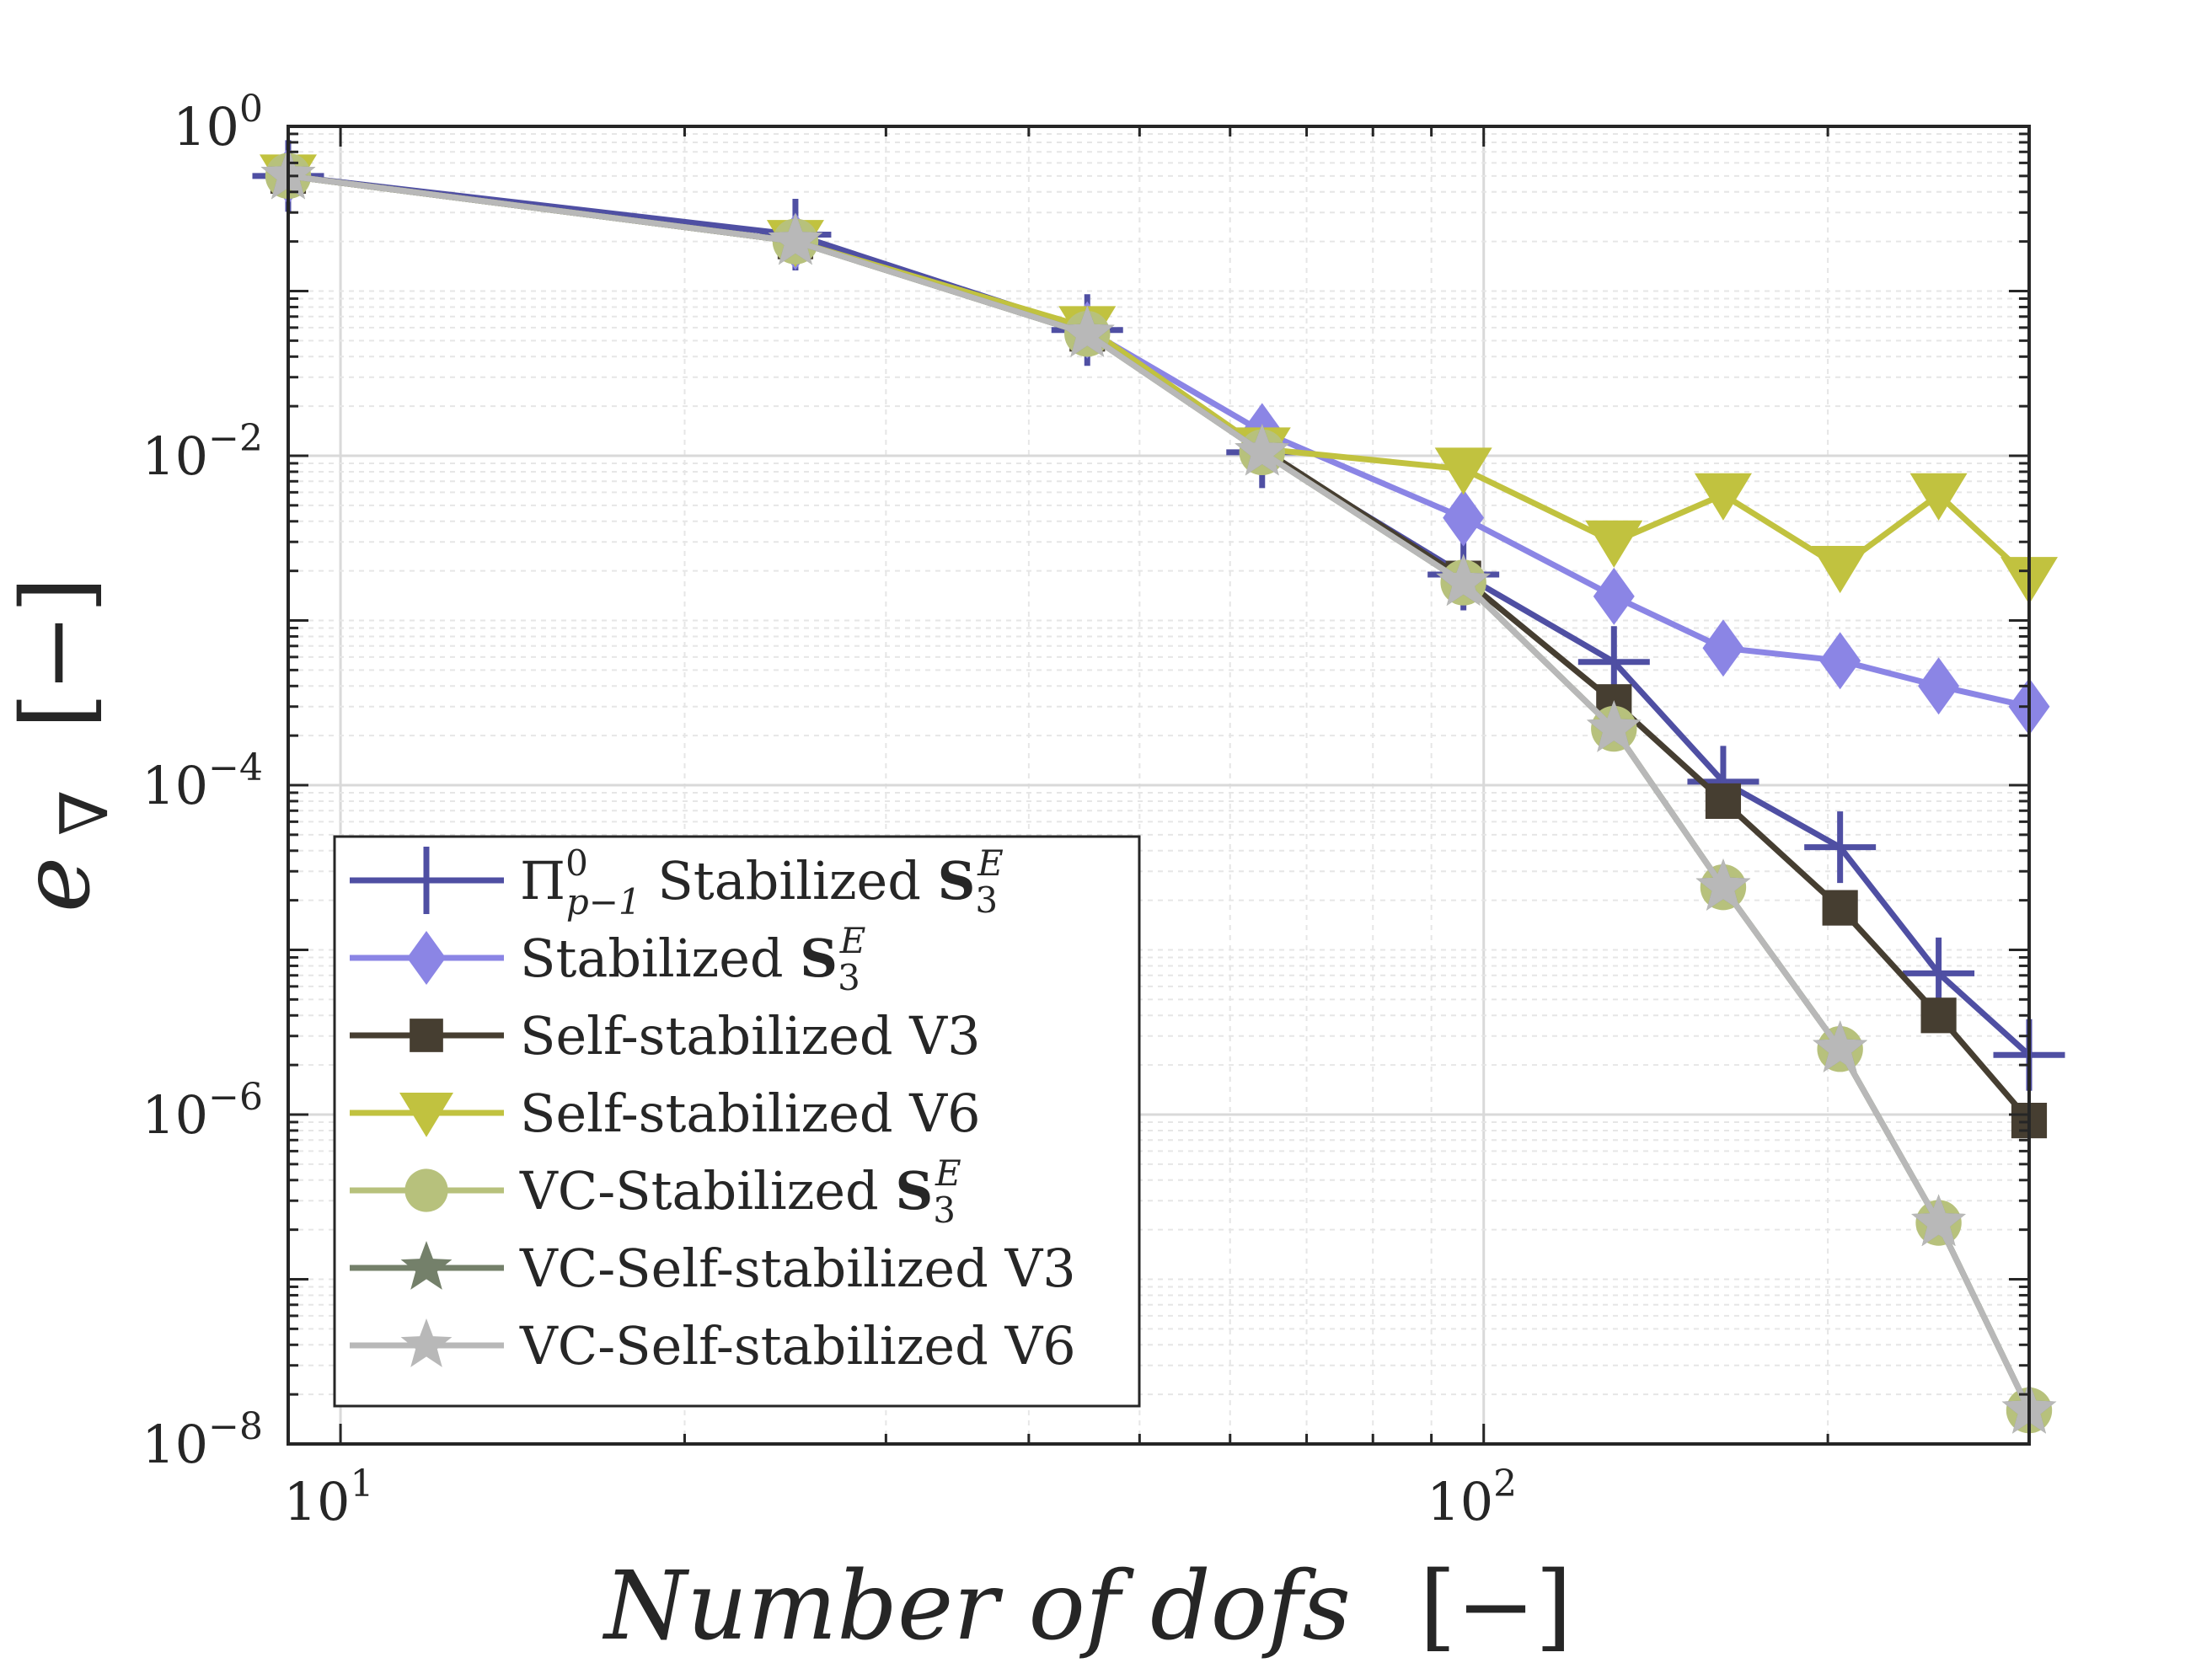  I want to click on legend-entry: Stabilized S3E, so click(607, 959).